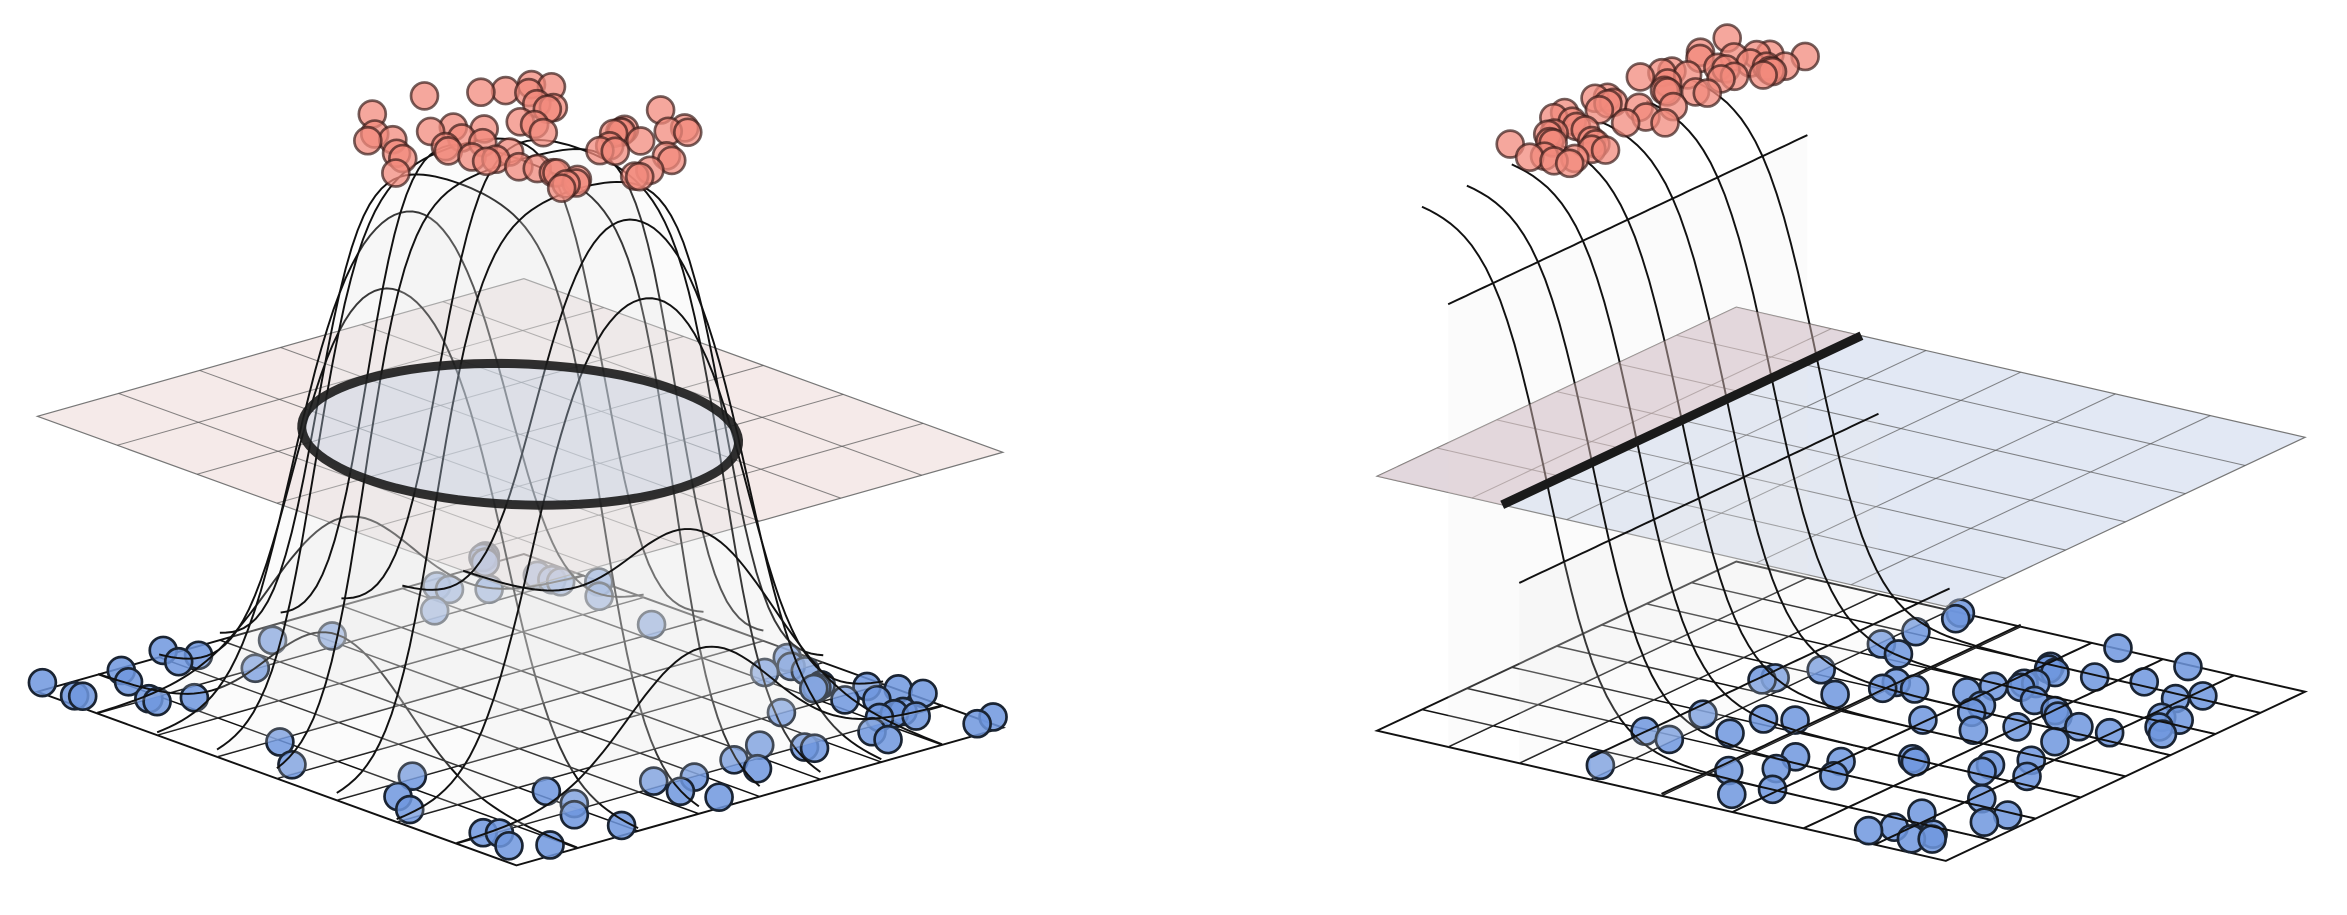 The width and height of the screenshot is (2347, 915). What do you see at coordinates (1961, 400) in the screenshot?
I see `plane-grid-line` at bounding box center [1961, 400].